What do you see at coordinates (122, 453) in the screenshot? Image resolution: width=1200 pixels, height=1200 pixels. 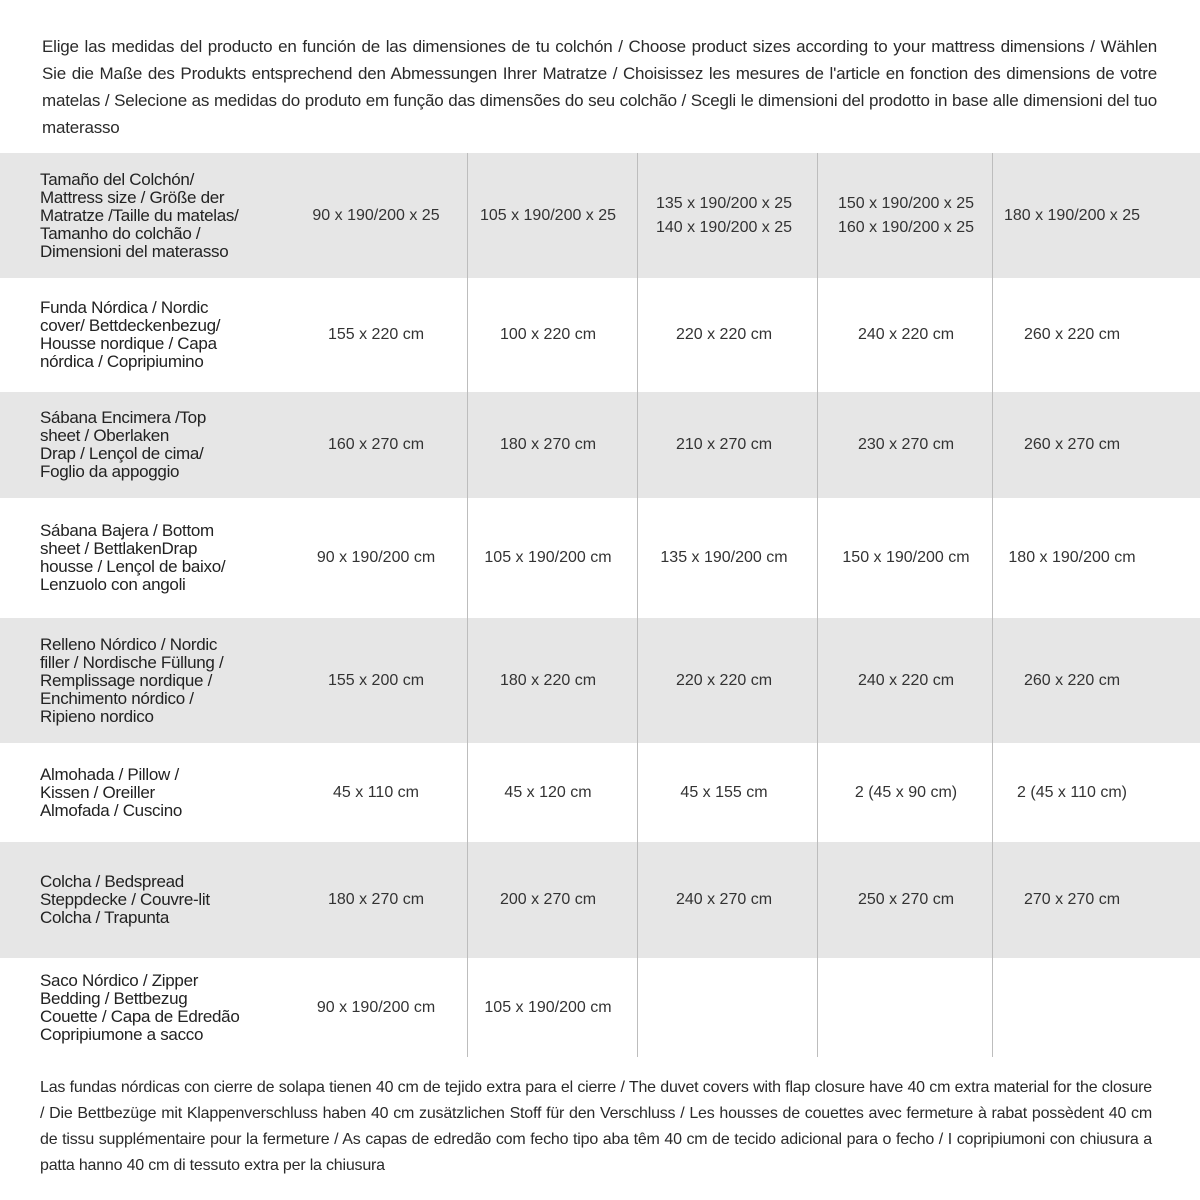 I see `text-line: Drap / Lençol de cima/` at bounding box center [122, 453].